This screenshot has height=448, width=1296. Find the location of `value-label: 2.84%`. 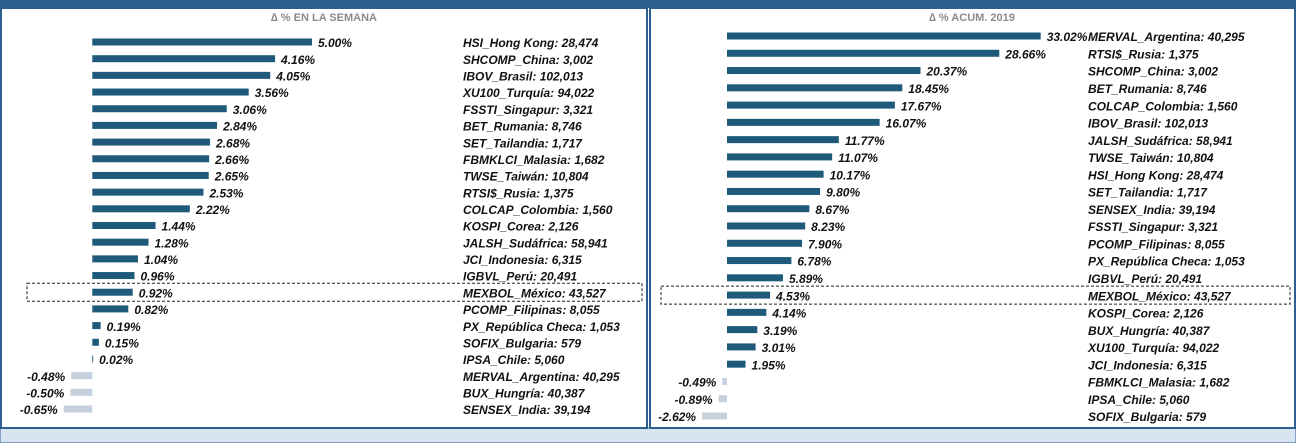

value-label: 2.84% is located at coordinates (239, 127).